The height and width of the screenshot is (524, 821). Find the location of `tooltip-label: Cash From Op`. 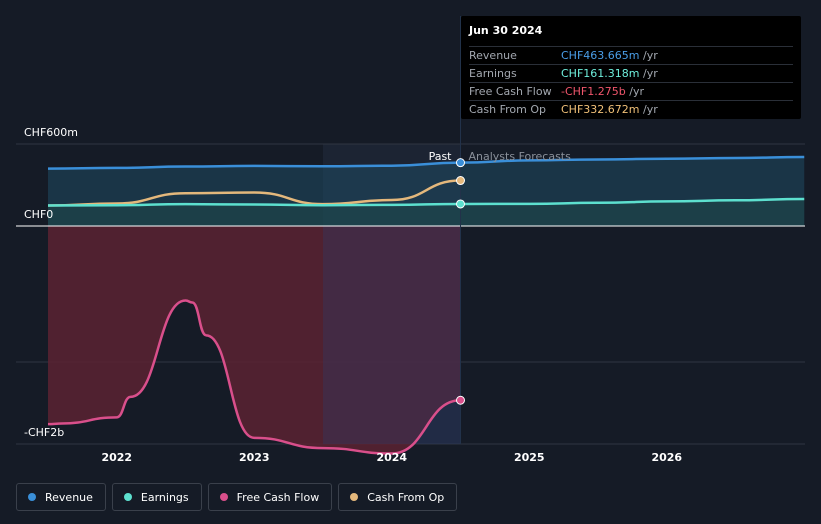

tooltip-label: Cash From Op is located at coordinates (508, 109).